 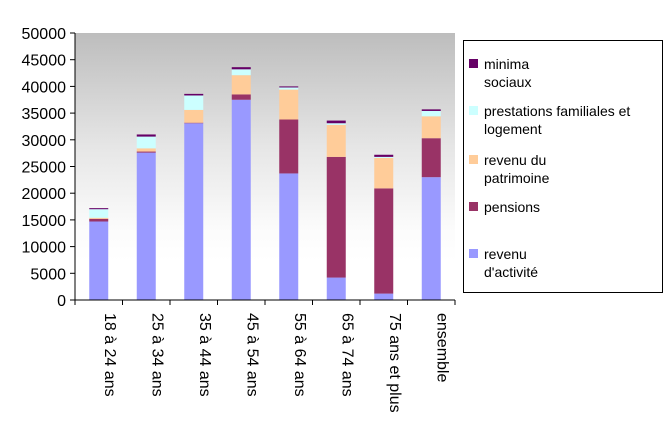 I want to click on legend-swatch-pensions, so click(x=473, y=206).